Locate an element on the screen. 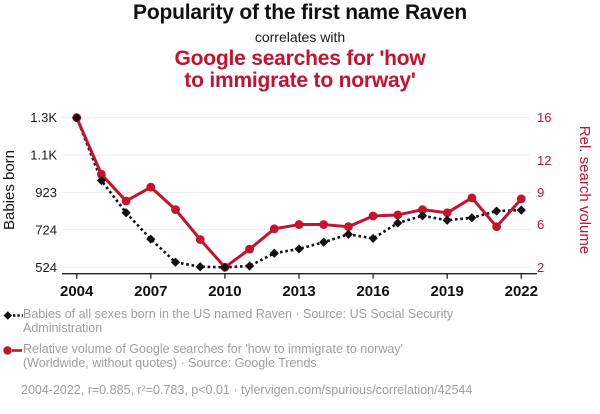 The image size is (600, 414). x-tick-label: 2022 is located at coordinates (521, 291).